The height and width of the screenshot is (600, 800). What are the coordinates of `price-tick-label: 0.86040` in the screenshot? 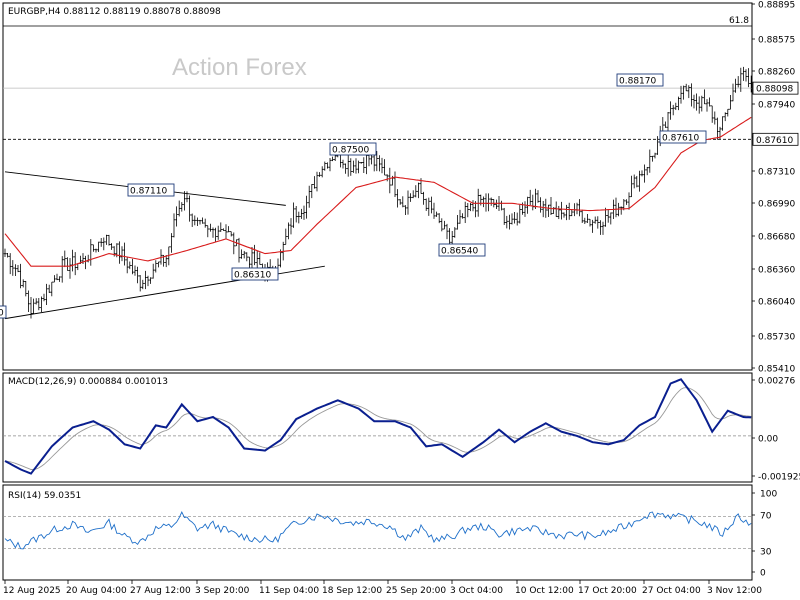 It's located at (776, 303).